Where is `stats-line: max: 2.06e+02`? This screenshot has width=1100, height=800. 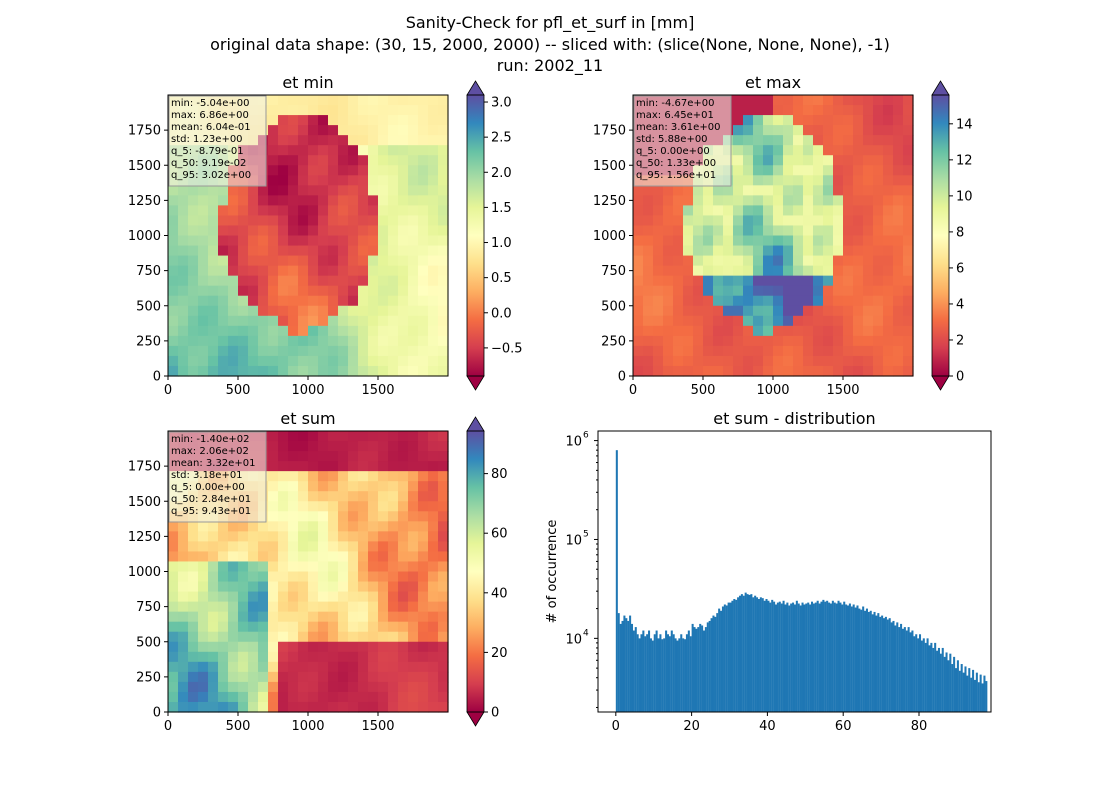 stats-line: max: 2.06e+02 is located at coordinates (210, 451).